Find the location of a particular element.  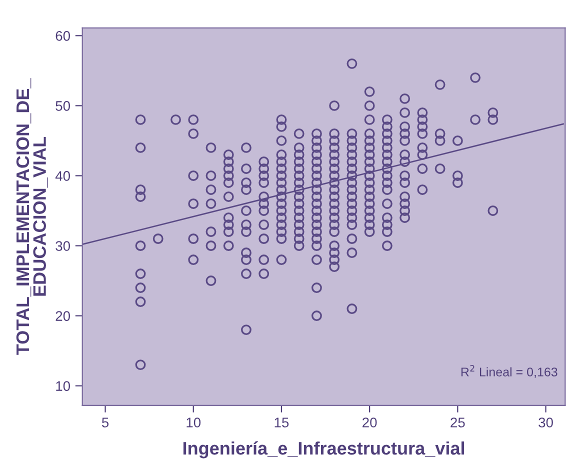

x-tick-label: 10 is located at coordinates (193, 423).